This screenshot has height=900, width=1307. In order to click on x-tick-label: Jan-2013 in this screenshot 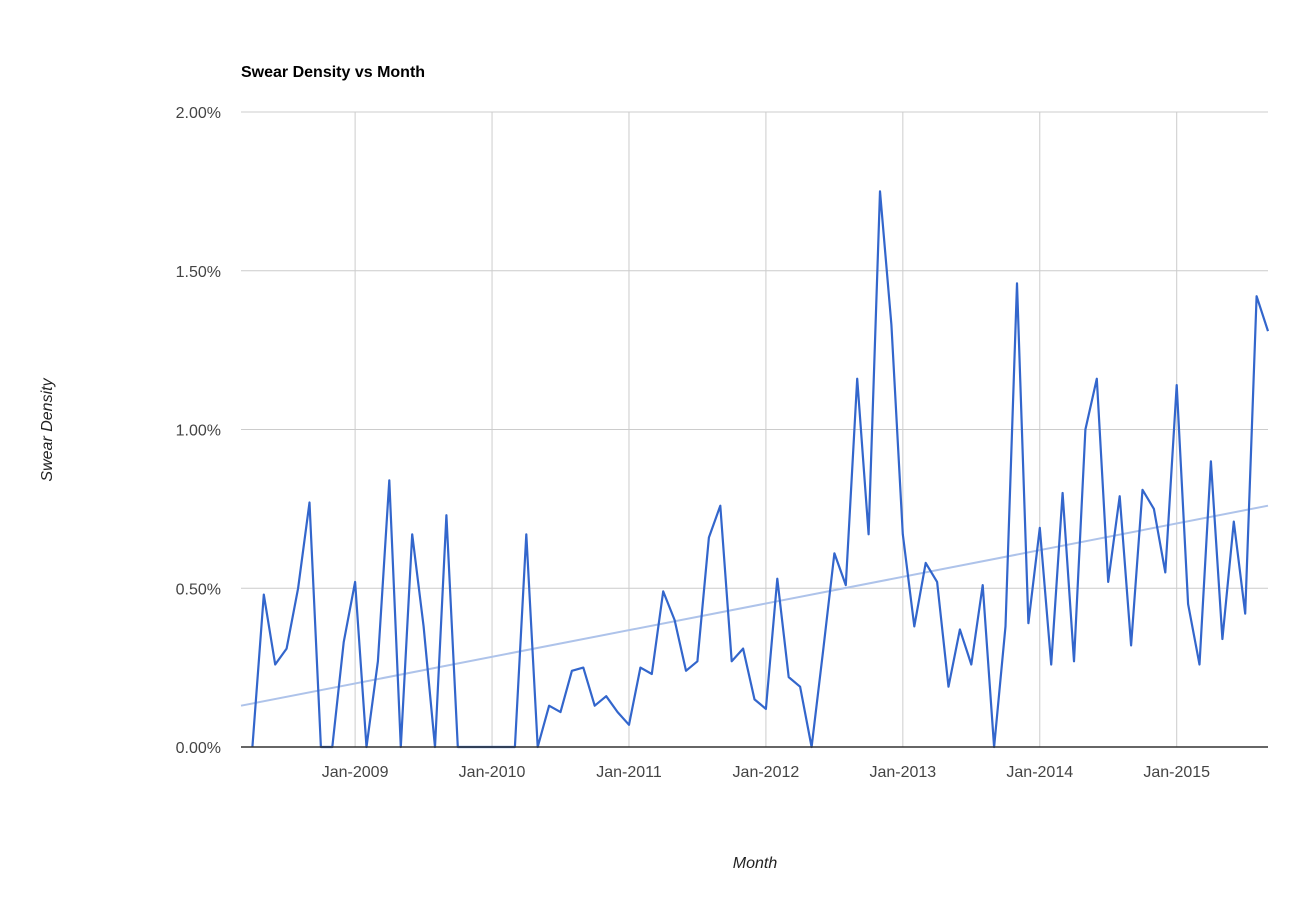, I will do `click(902, 772)`.